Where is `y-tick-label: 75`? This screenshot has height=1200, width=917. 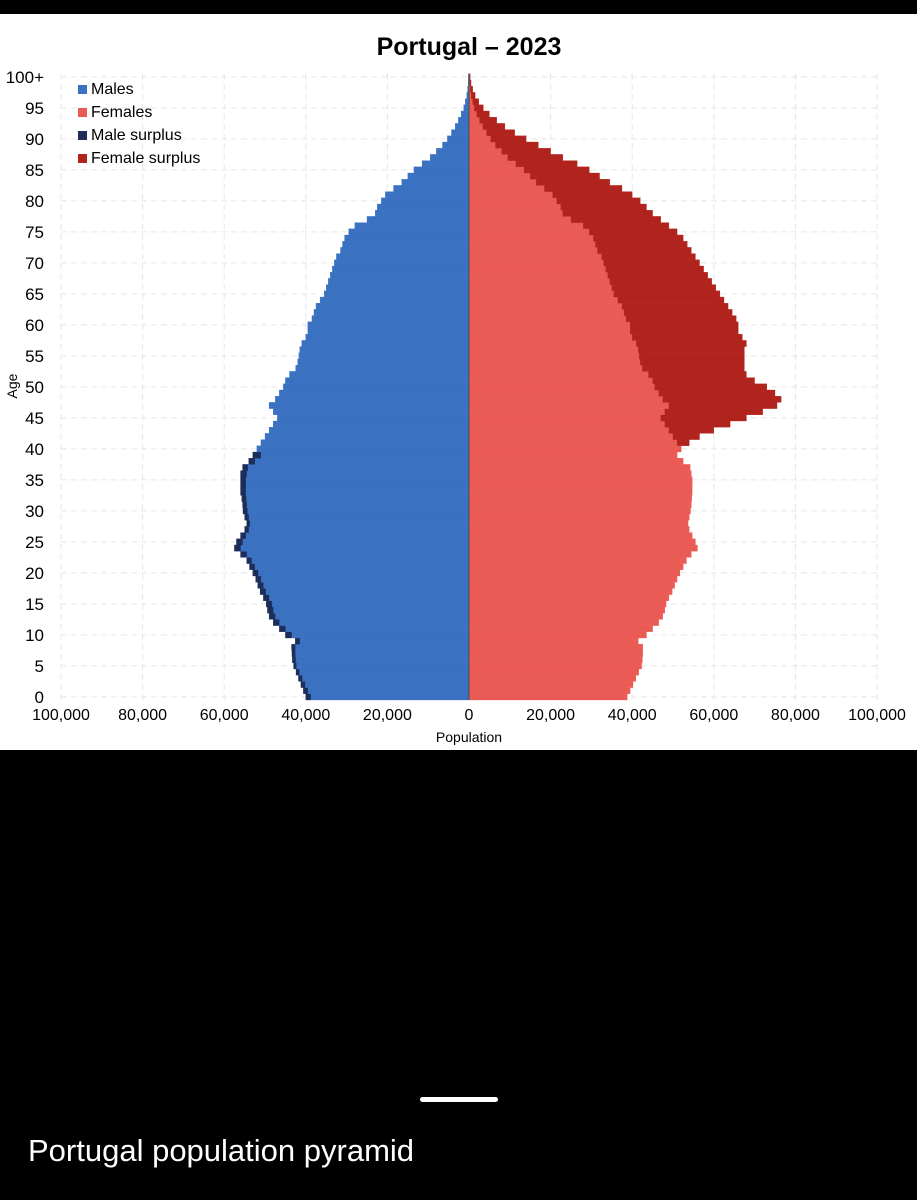
y-tick-label: 75 is located at coordinates (34, 232).